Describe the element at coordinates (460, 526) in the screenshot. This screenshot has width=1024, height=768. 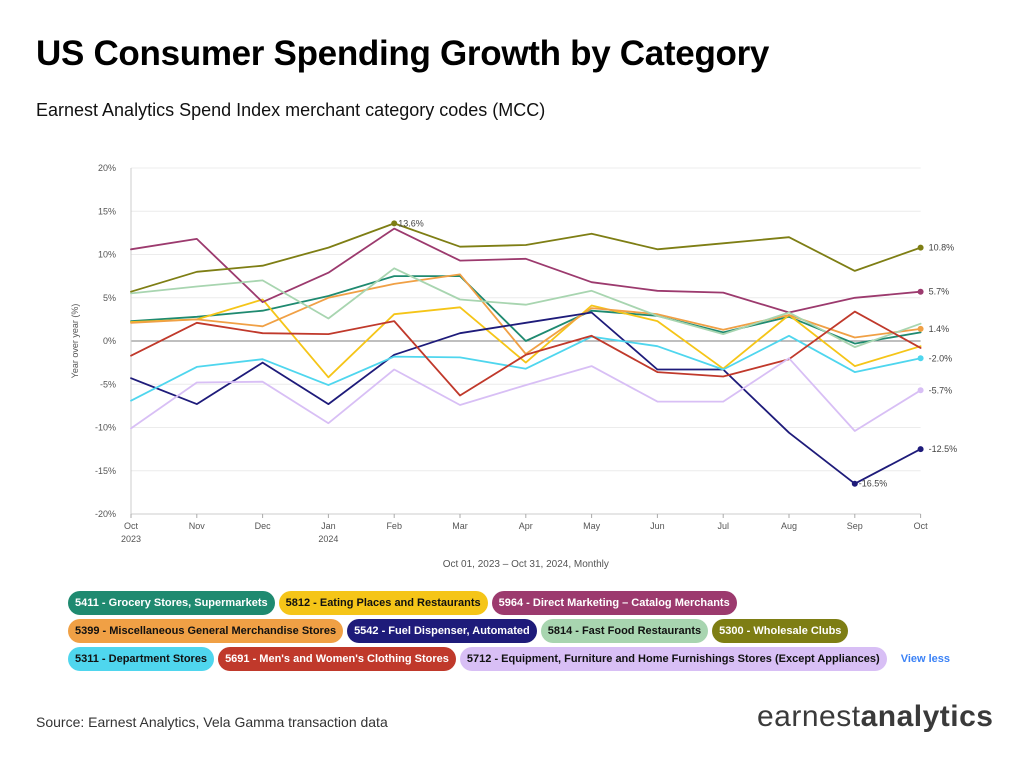
I see `x-tick-label: Mar` at that location.